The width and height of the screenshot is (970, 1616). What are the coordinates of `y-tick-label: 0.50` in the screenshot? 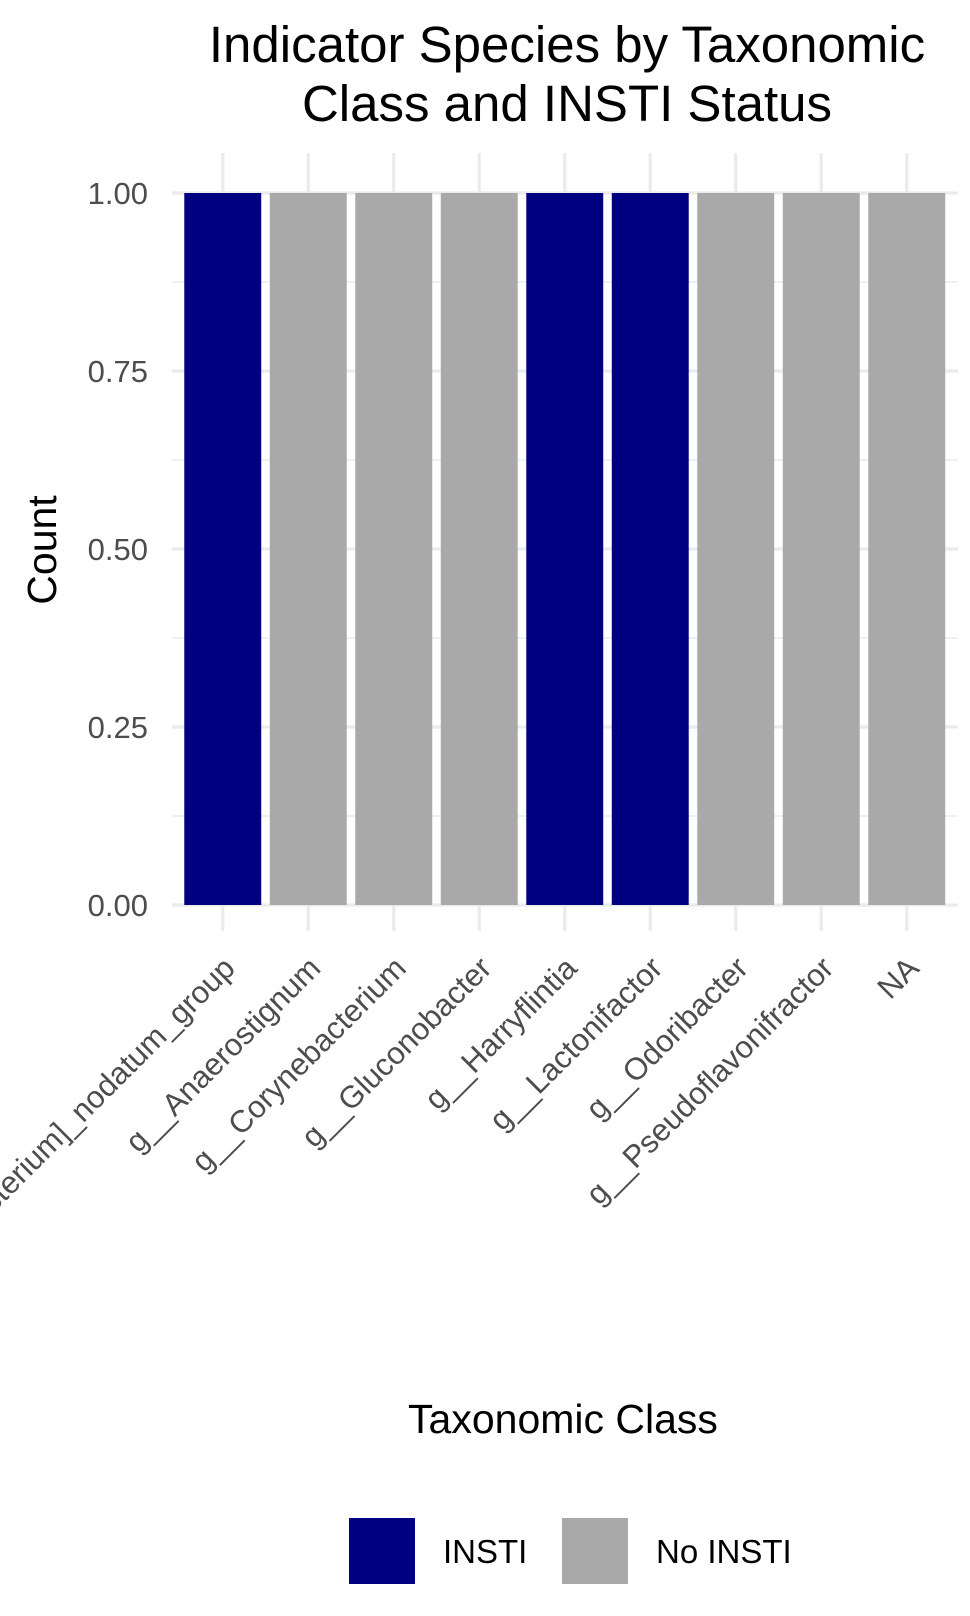 It's located at (118, 549).